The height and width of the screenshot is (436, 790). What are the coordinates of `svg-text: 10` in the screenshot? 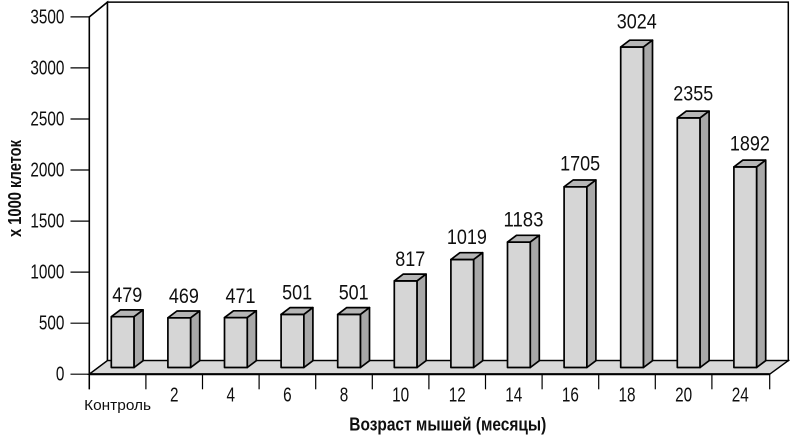 It's located at (400, 395).